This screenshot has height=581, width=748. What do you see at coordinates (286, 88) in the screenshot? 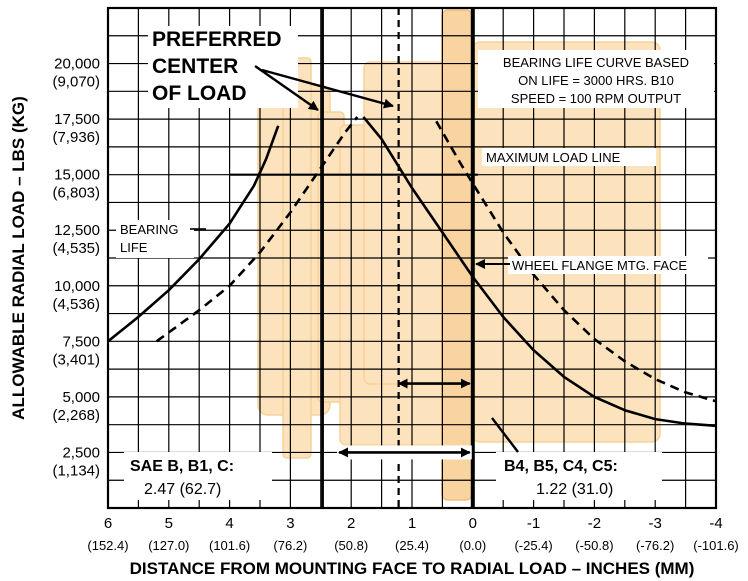
I see `preferred-pointer-solid` at bounding box center [286, 88].